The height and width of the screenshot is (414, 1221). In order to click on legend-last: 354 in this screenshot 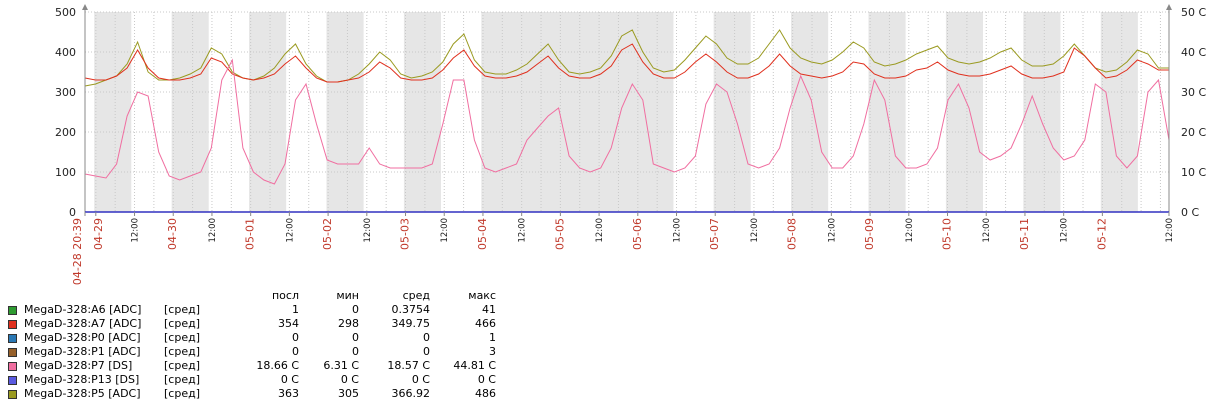, I will do `click(288, 323)`.